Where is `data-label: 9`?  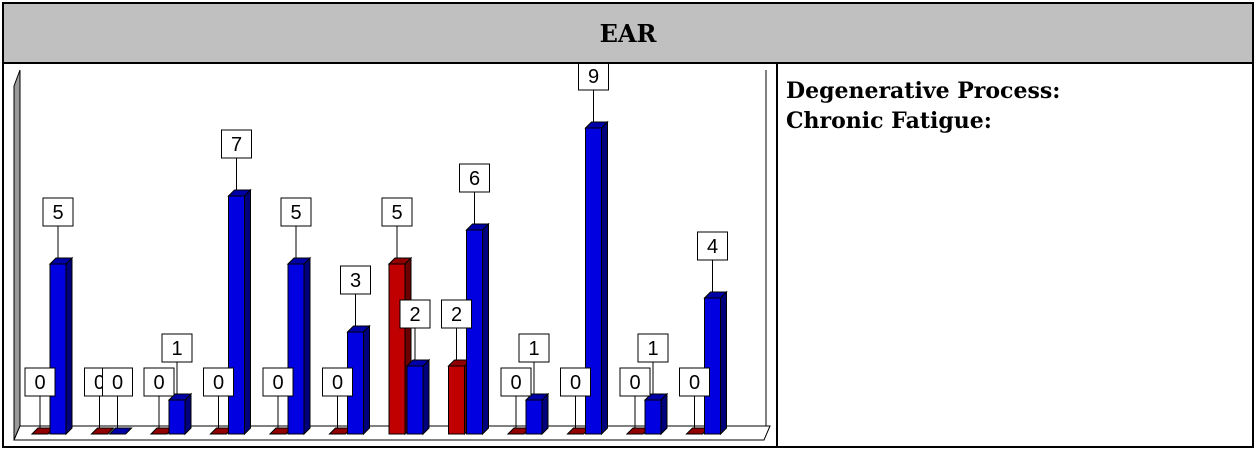
data-label: 9 is located at coordinates (593, 77).